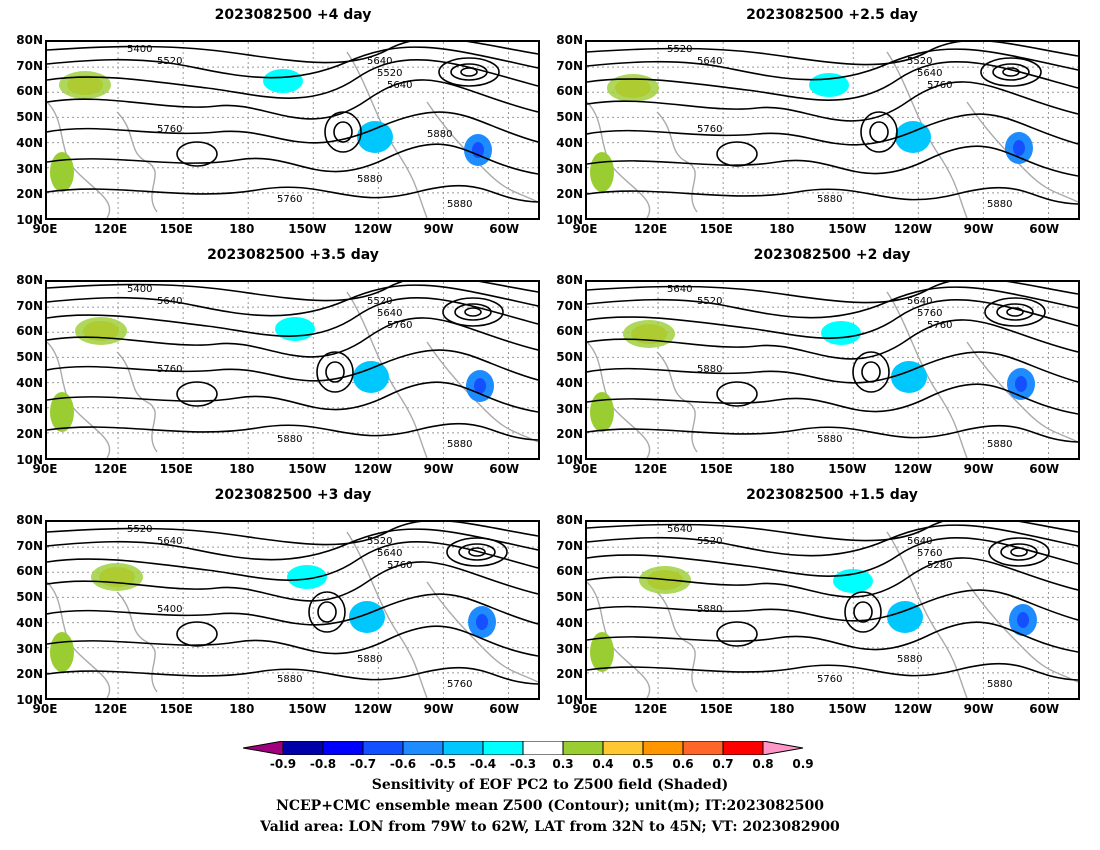 The height and width of the screenshot is (850, 1100). What do you see at coordinates (443, 764) in the screenshot?
I see `colorbar-label: -0.5` at bounding box center [443, 764].